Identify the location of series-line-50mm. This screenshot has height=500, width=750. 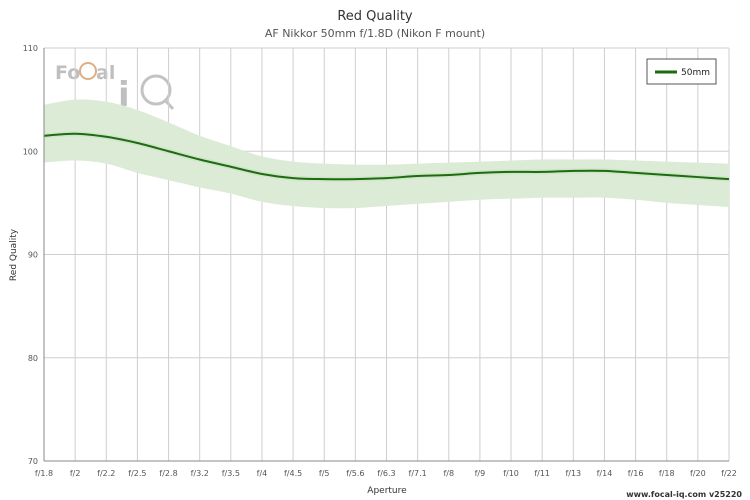
(386, 156).